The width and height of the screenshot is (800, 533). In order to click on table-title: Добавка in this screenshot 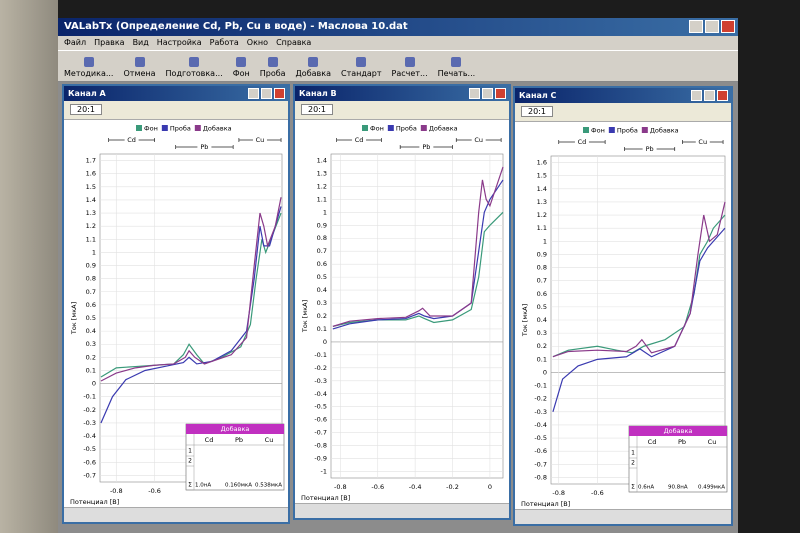, I will do `click(235, 429)`.